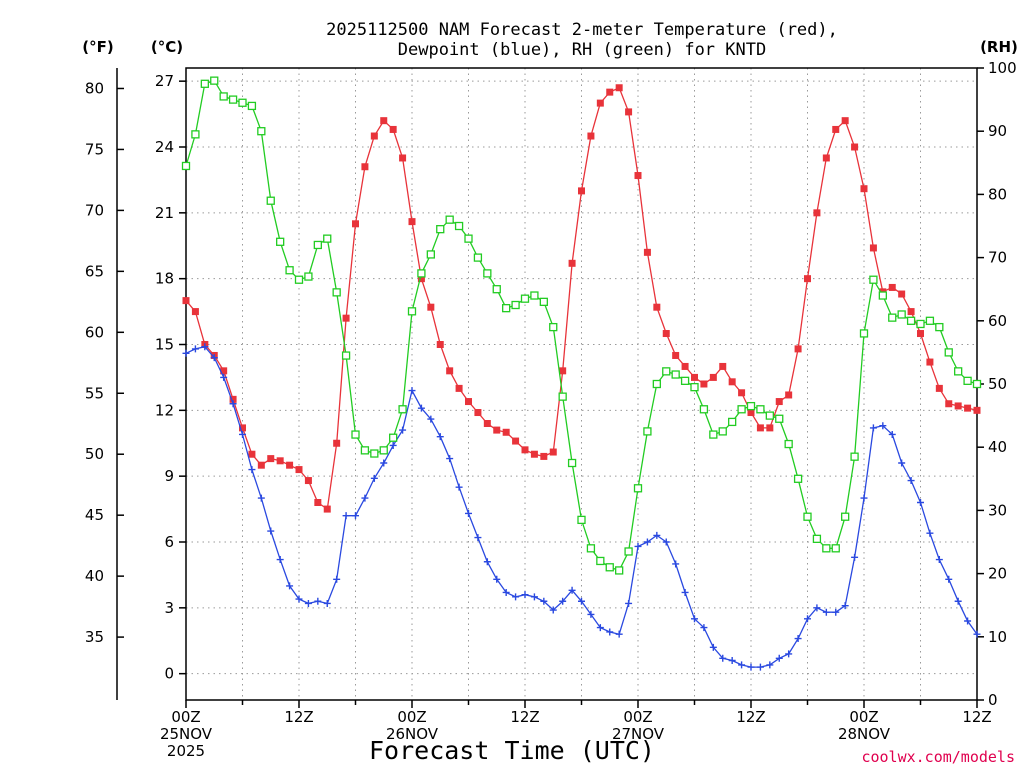  What do you see at coordinates (186, 734) in the screenshot?
I see `time-tick-label-h0-1: 25NOV` at bounding box center [186, 734].